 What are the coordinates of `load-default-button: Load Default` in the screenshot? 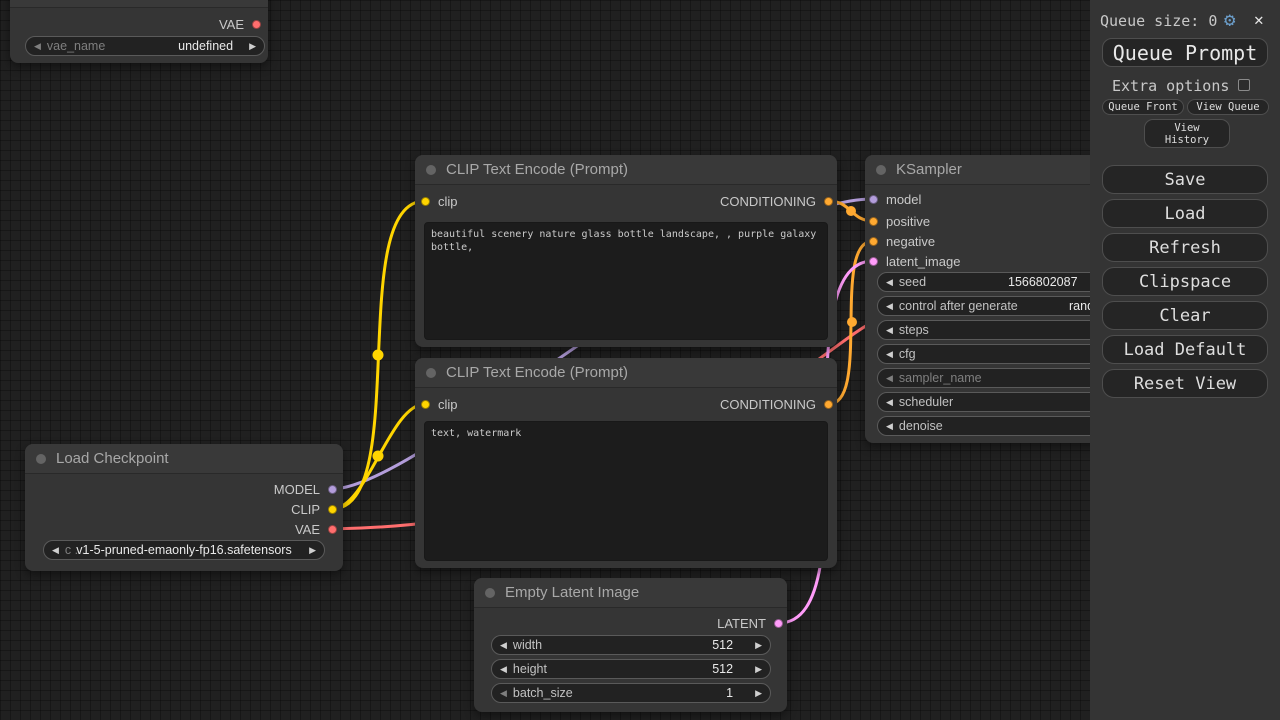 It's located at (1185, 349).